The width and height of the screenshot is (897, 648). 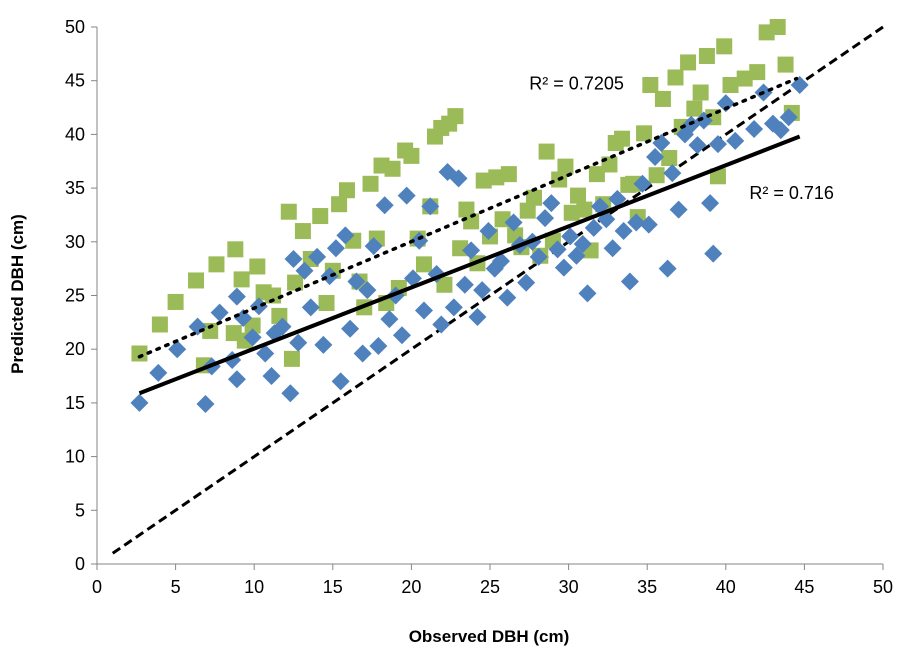 I want to click on x-tick-label: 35, so click(x=647, y=587).